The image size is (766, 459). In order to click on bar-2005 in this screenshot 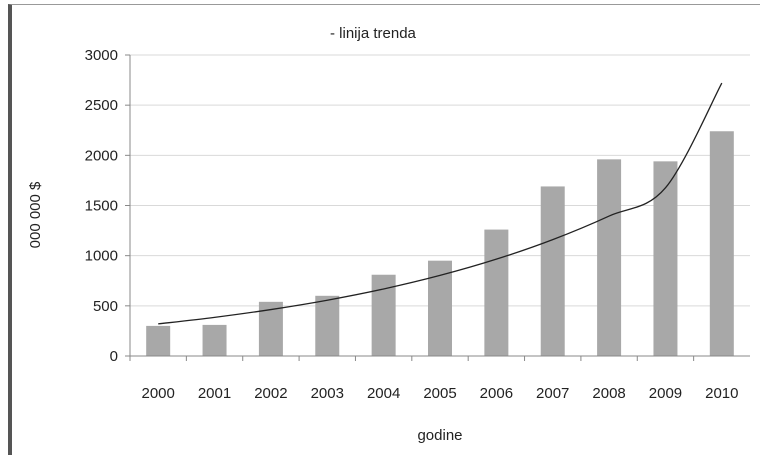, I will do `click(440, 308)`.